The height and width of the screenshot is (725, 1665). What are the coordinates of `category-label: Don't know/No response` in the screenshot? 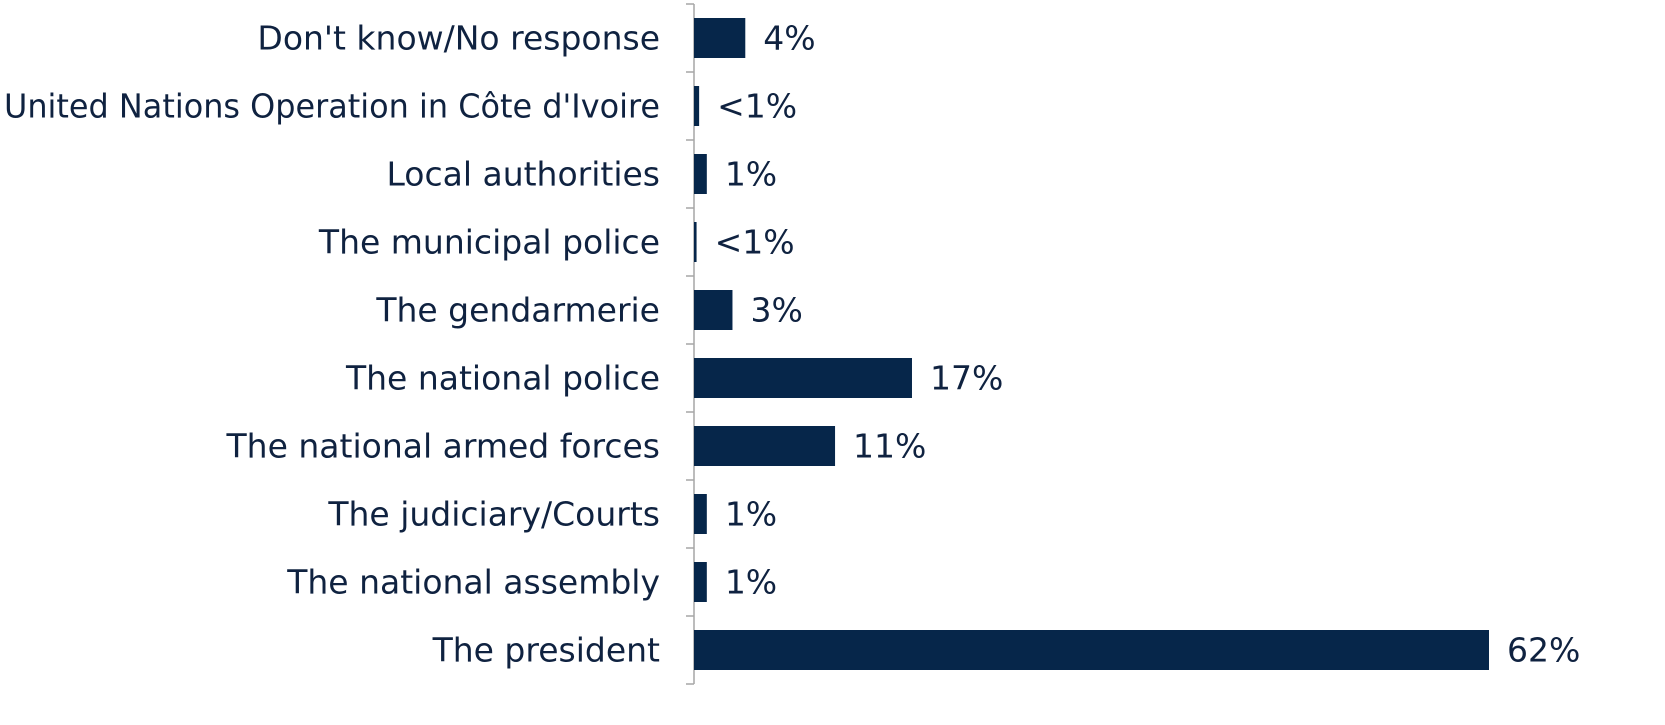 It's located at (458, 38).